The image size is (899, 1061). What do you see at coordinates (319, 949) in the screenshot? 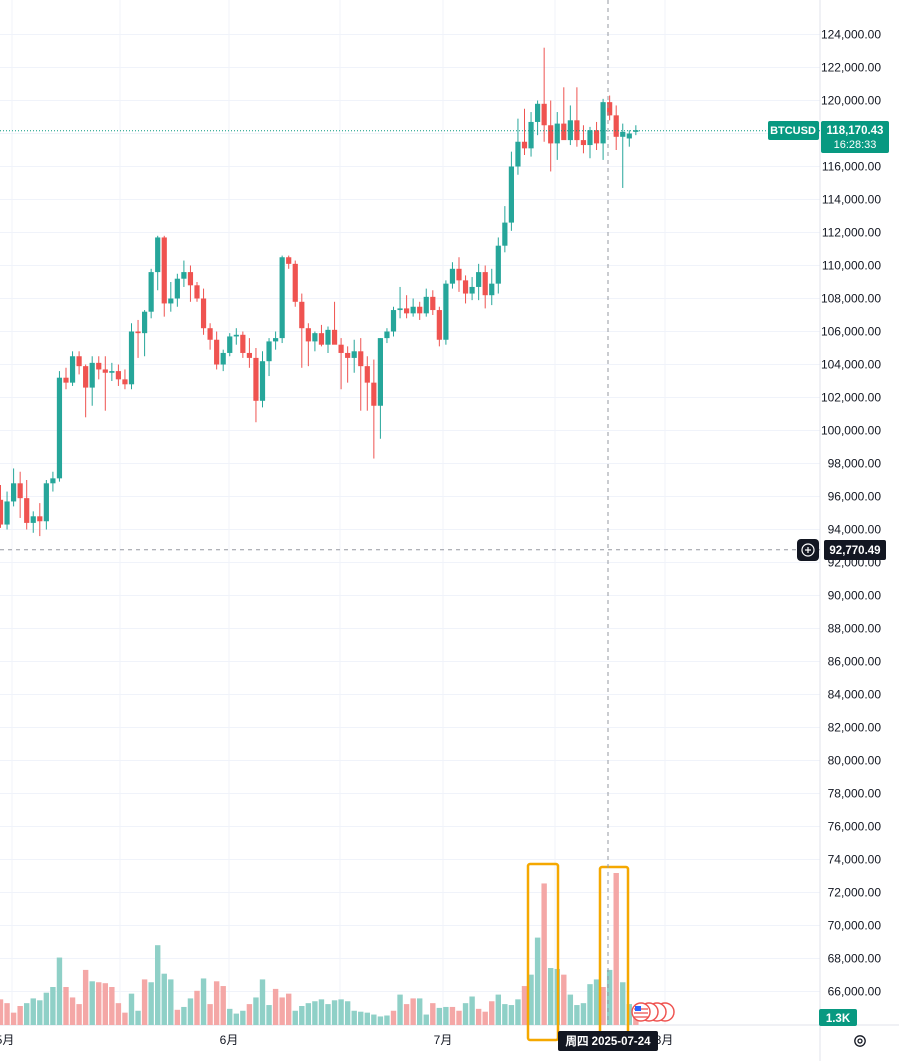
I see `volume-bars` at bounding box center [319, 949].